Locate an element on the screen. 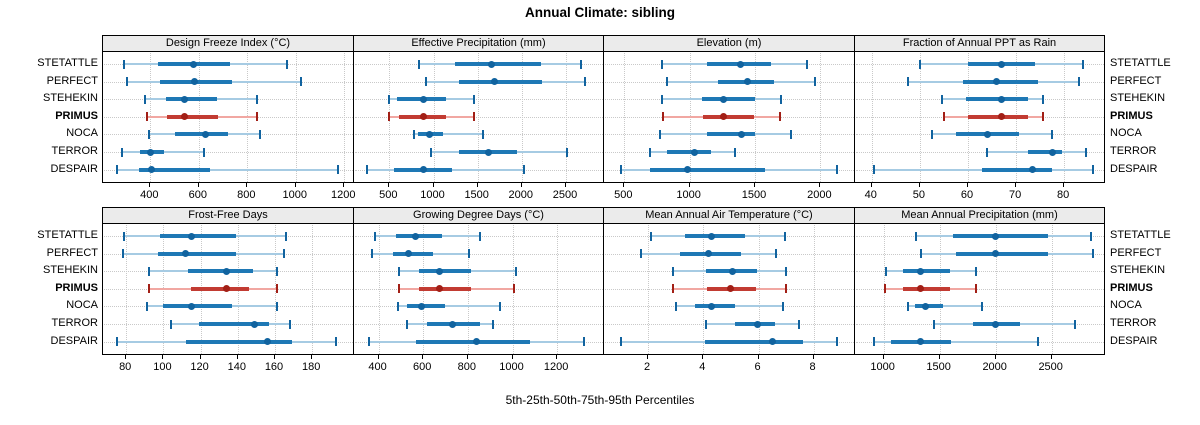 This screenshot has width=1200, height=425. median-dot-primus is located at coordinates (424, 117).